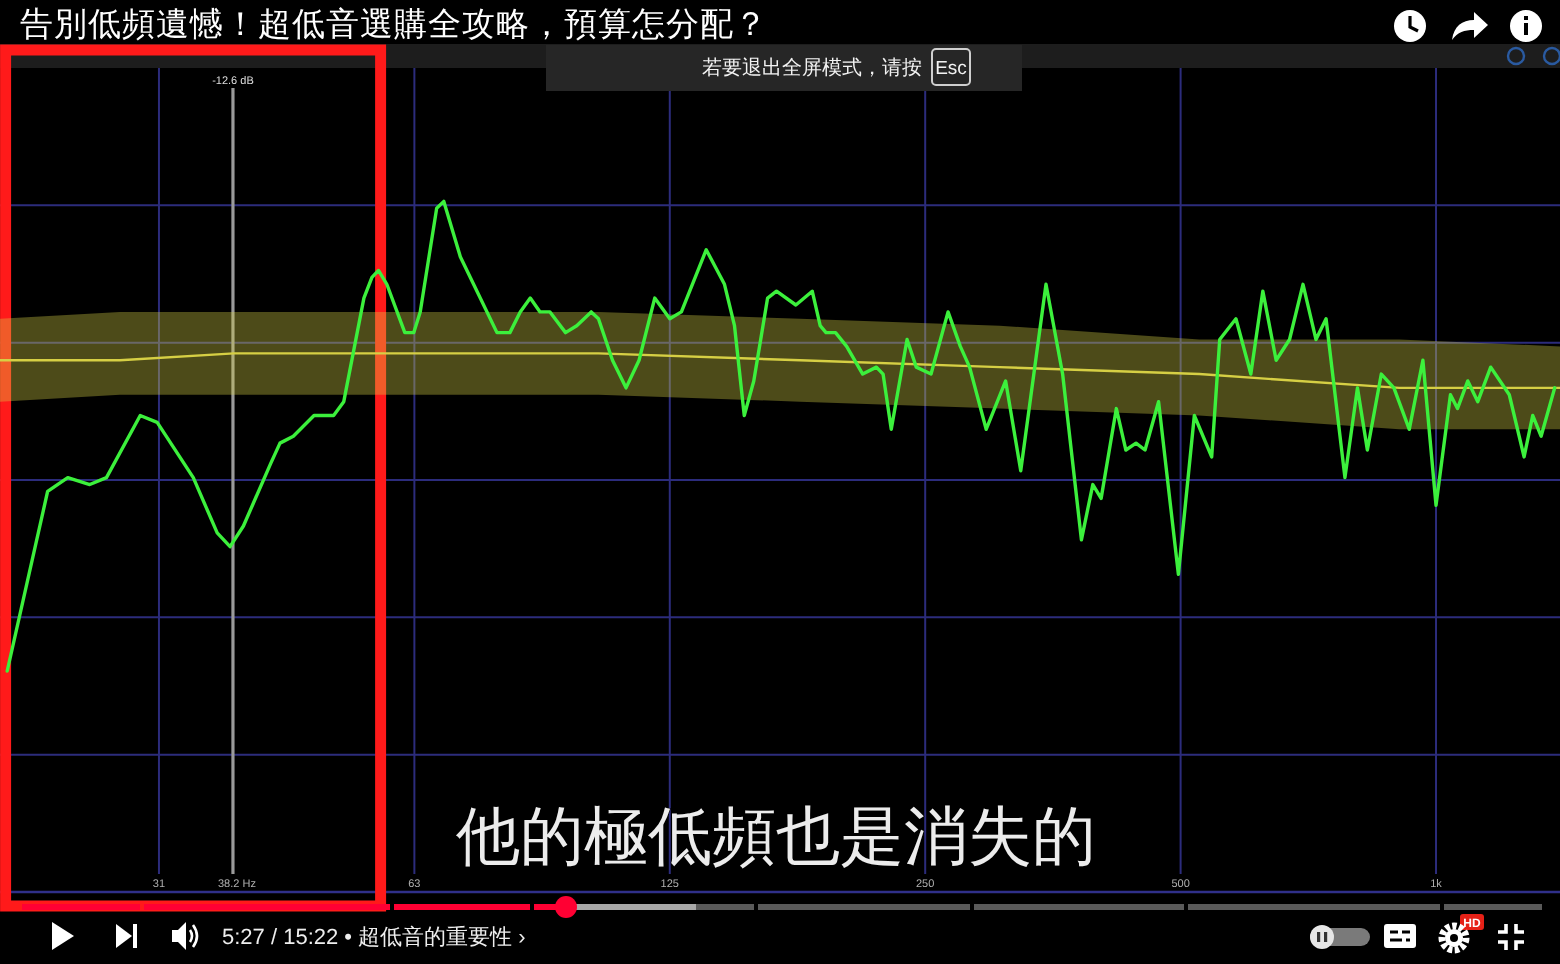  I want to click on annotation-caption: 他的極低頻也是消失的, so click(776, 836).